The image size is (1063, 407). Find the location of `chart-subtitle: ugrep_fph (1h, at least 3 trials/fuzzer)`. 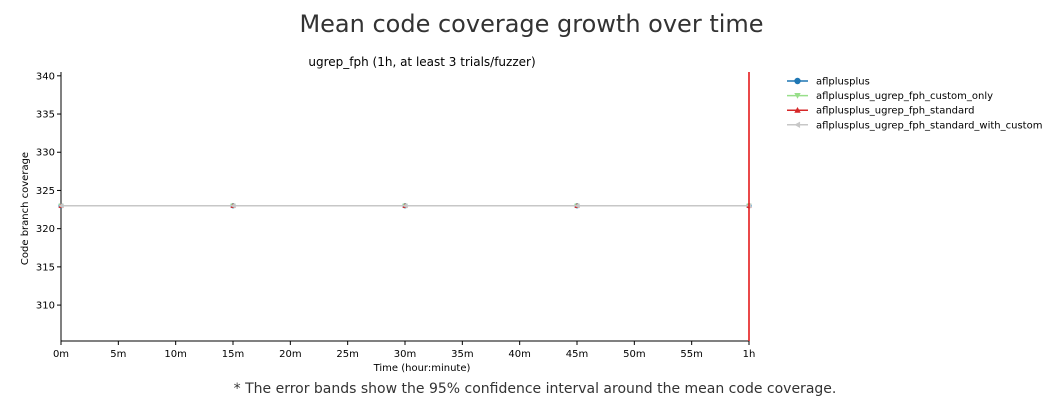

chart-subtitle: ugrep_fph (1h, at least 3 trials/fuzzer) is located at coordinates (421, 62).